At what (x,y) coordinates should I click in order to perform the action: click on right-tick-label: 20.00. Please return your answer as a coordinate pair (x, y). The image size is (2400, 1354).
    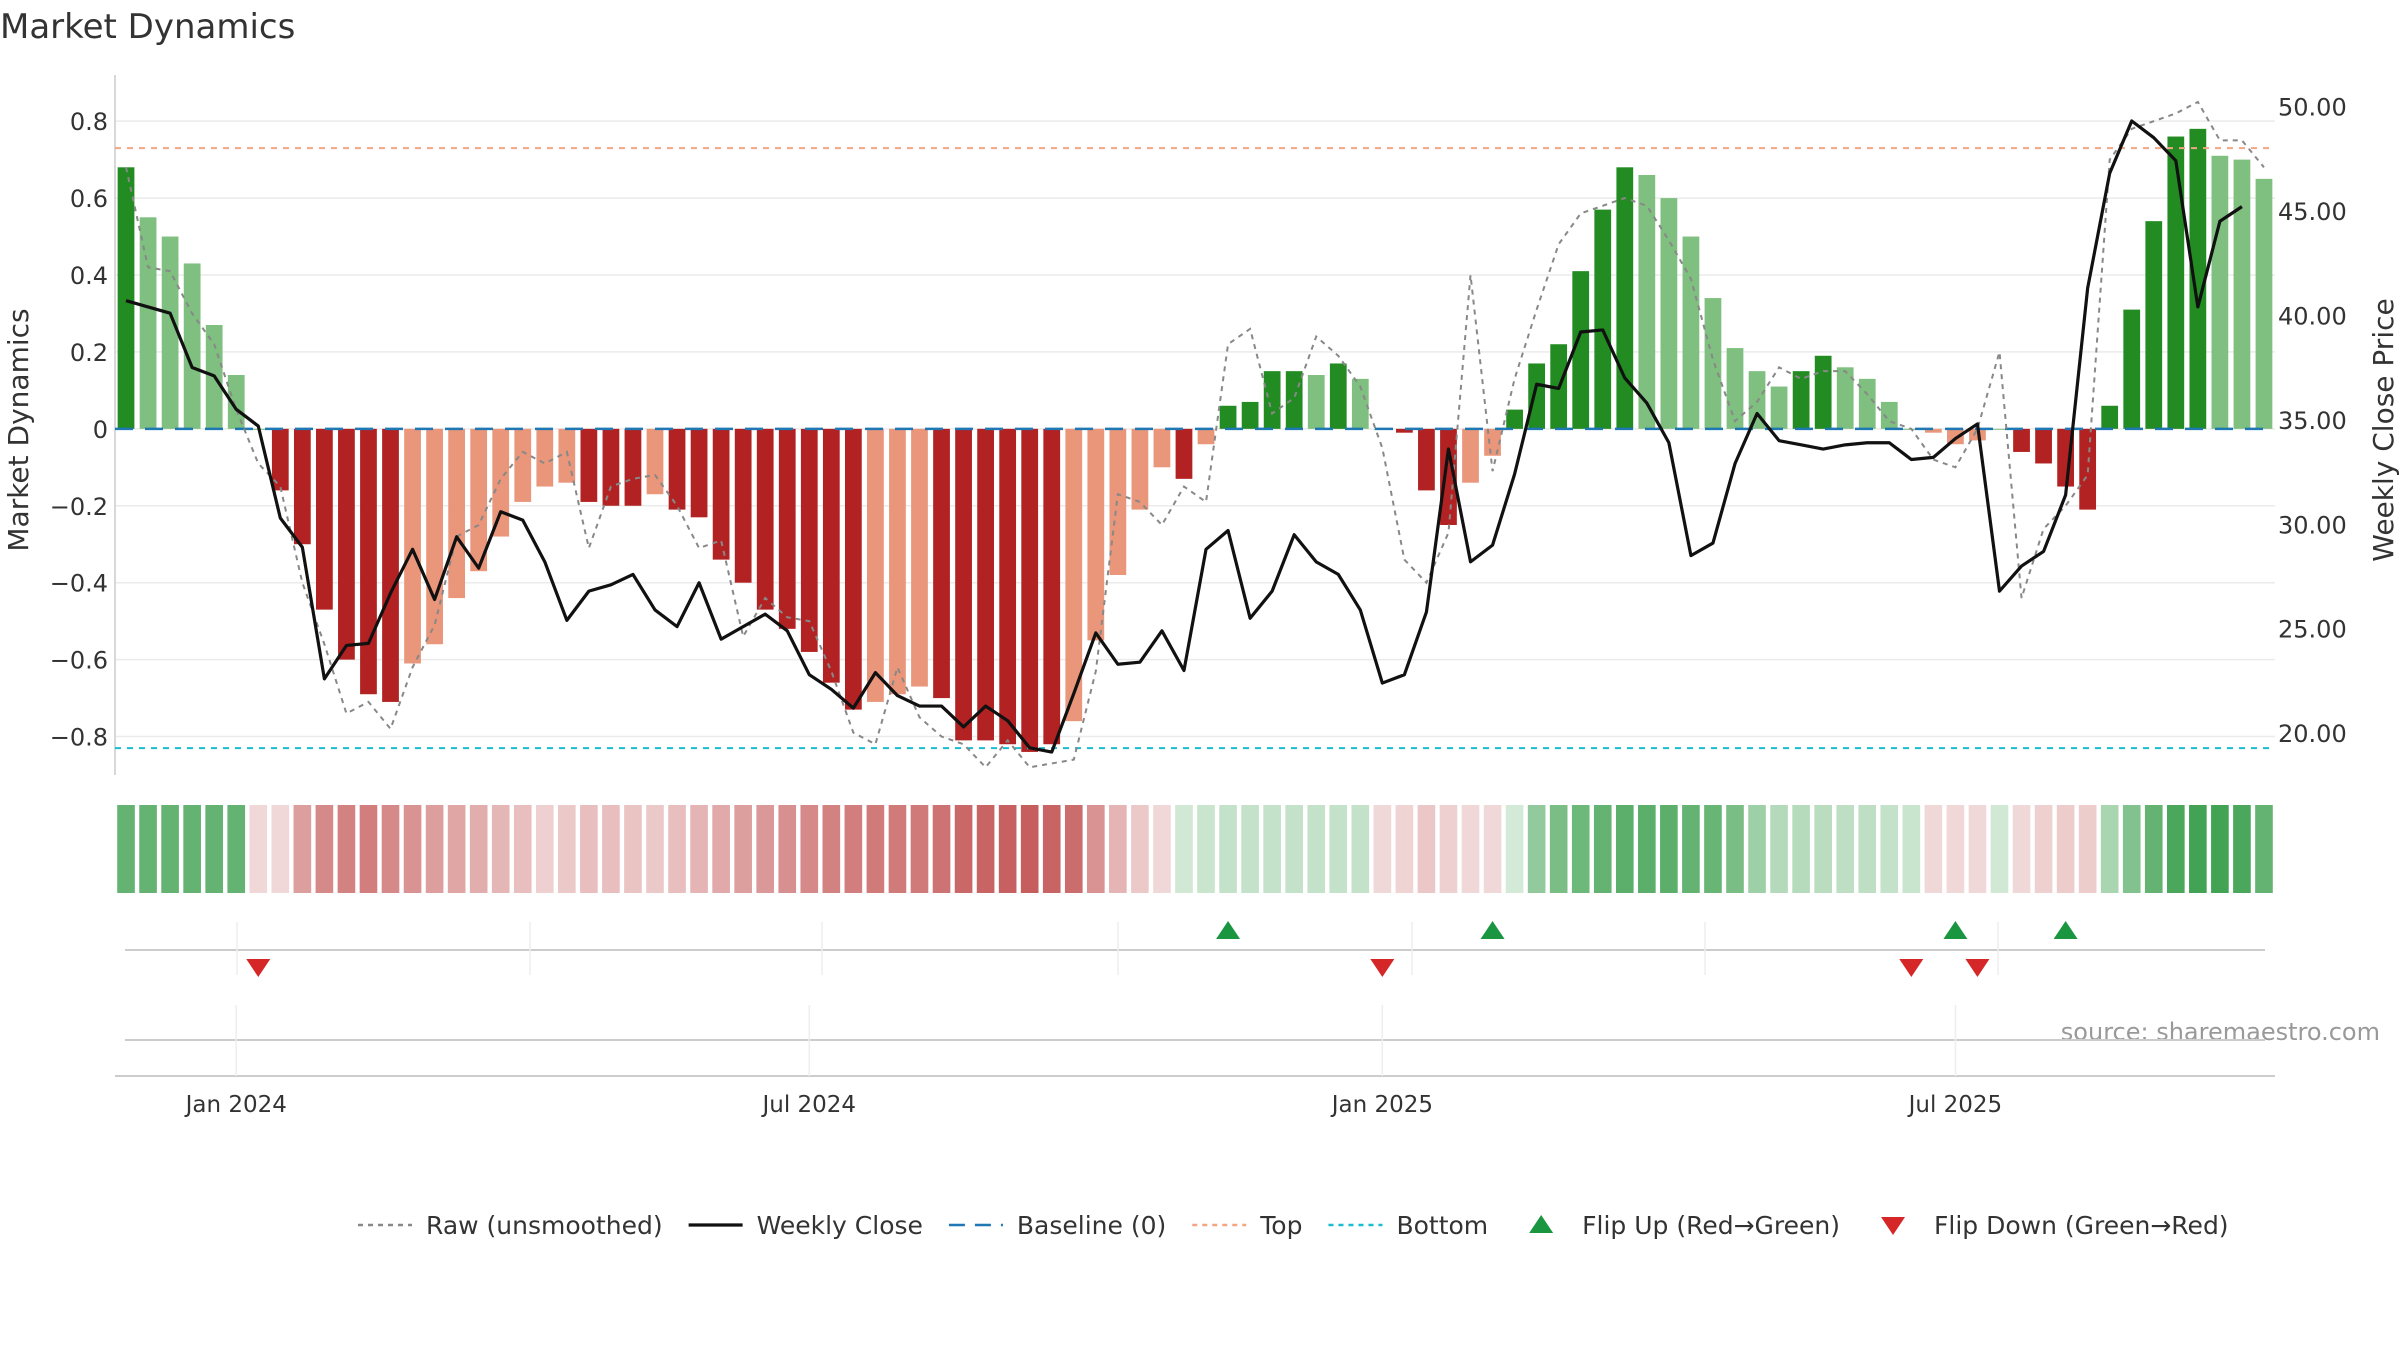
    Looking at the image, I should click on (2312, 734).